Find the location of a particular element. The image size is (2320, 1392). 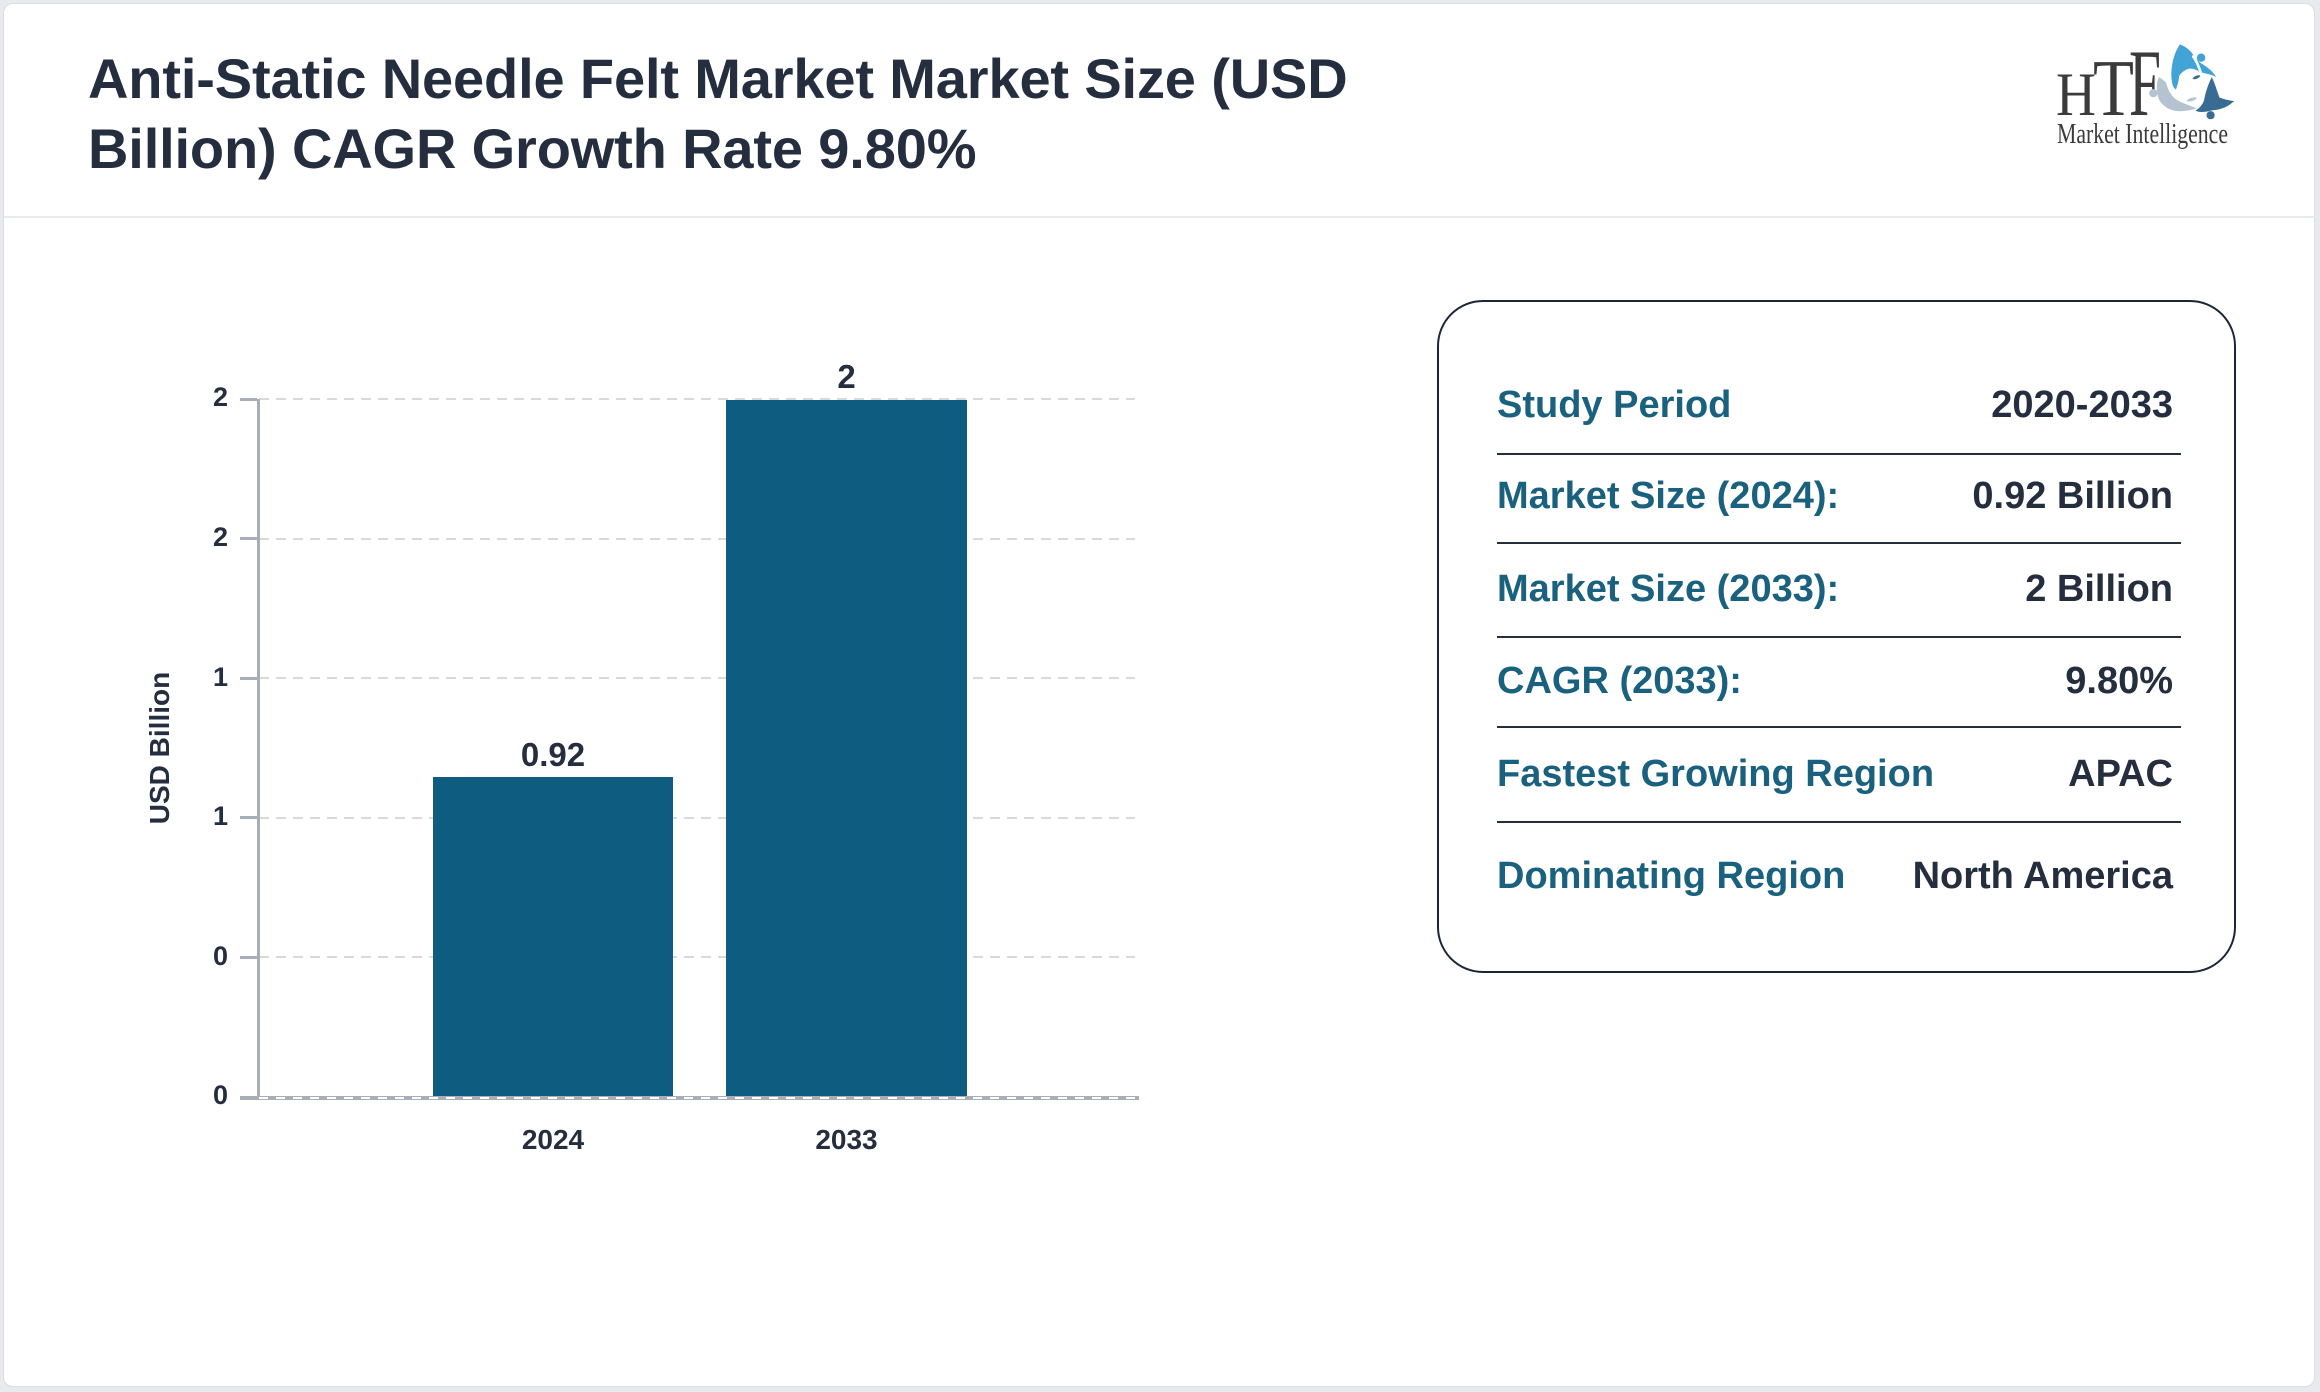

svg-text: H is located at coordinates (2076, 95).